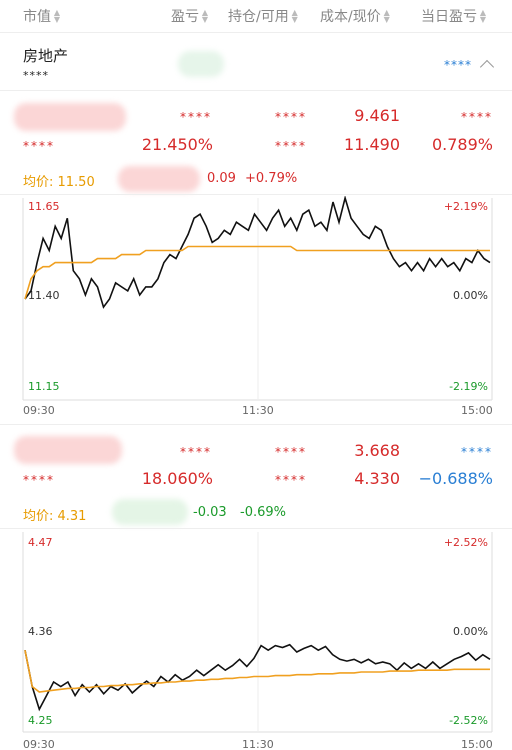  Describe the element at coordinates (377, 478) in the screenshot. I see `current-price: 4.330` at that location.